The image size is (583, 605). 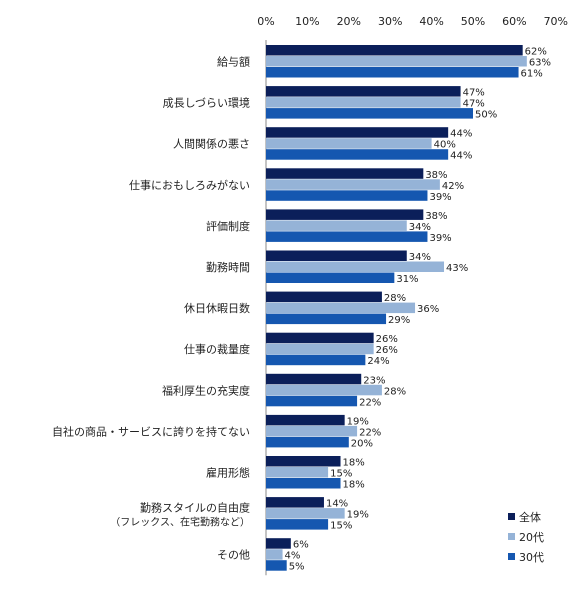 I want to click on legend-label: 20代, so click(x=531, y=537).